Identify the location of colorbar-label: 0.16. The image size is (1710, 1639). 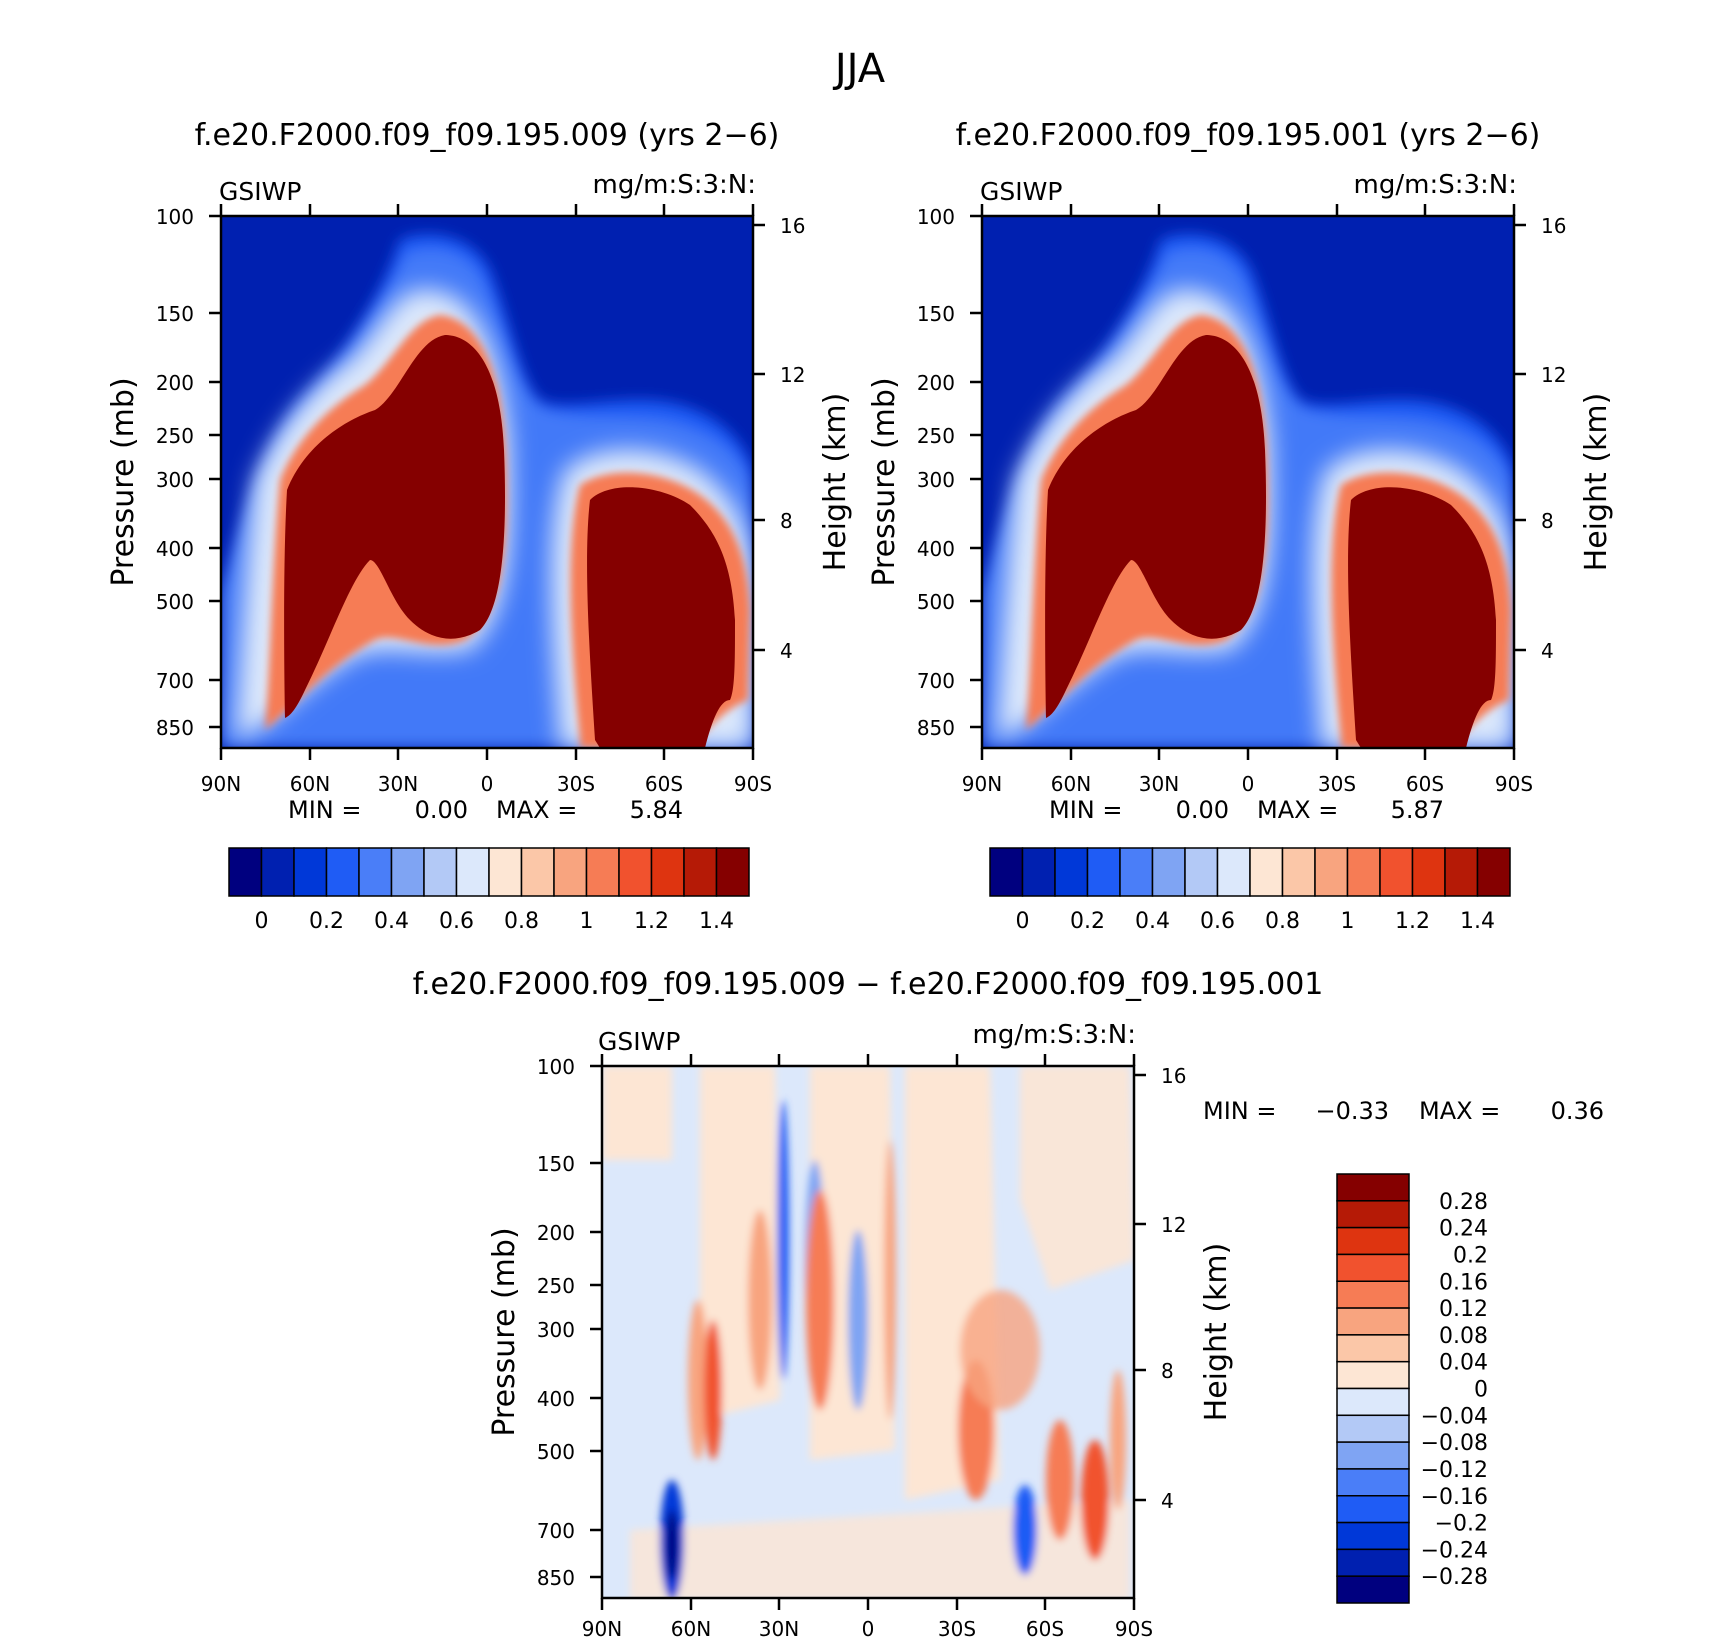
(1463, 1282).